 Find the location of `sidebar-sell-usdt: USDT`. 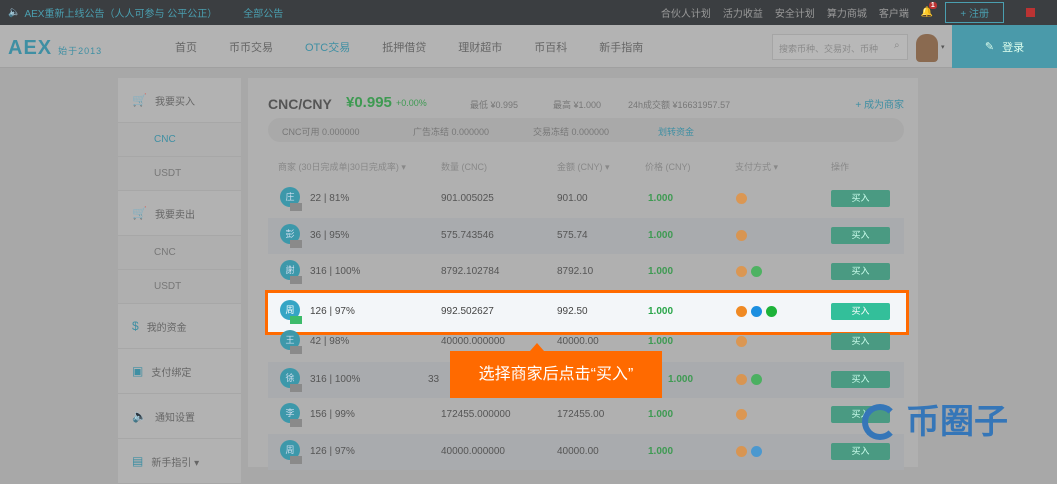

sidebar-sell-usdt: USDT is located at coordinates (179, 287).